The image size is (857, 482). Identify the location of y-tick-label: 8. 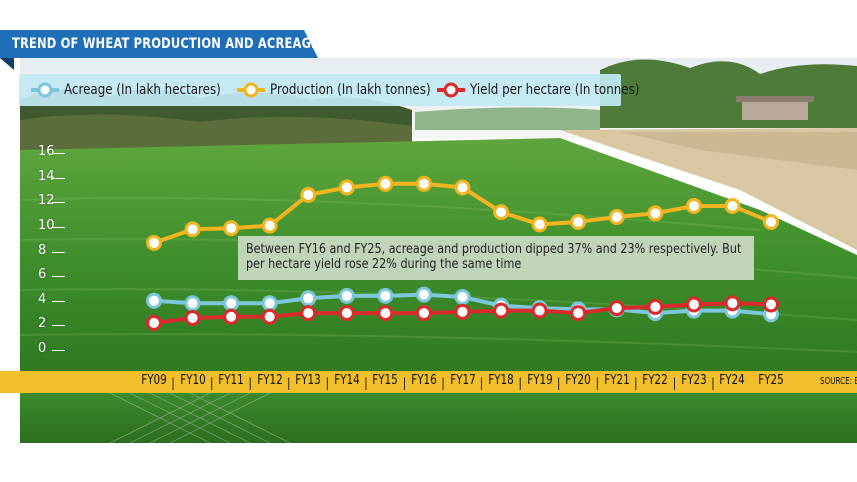
(42, 250).